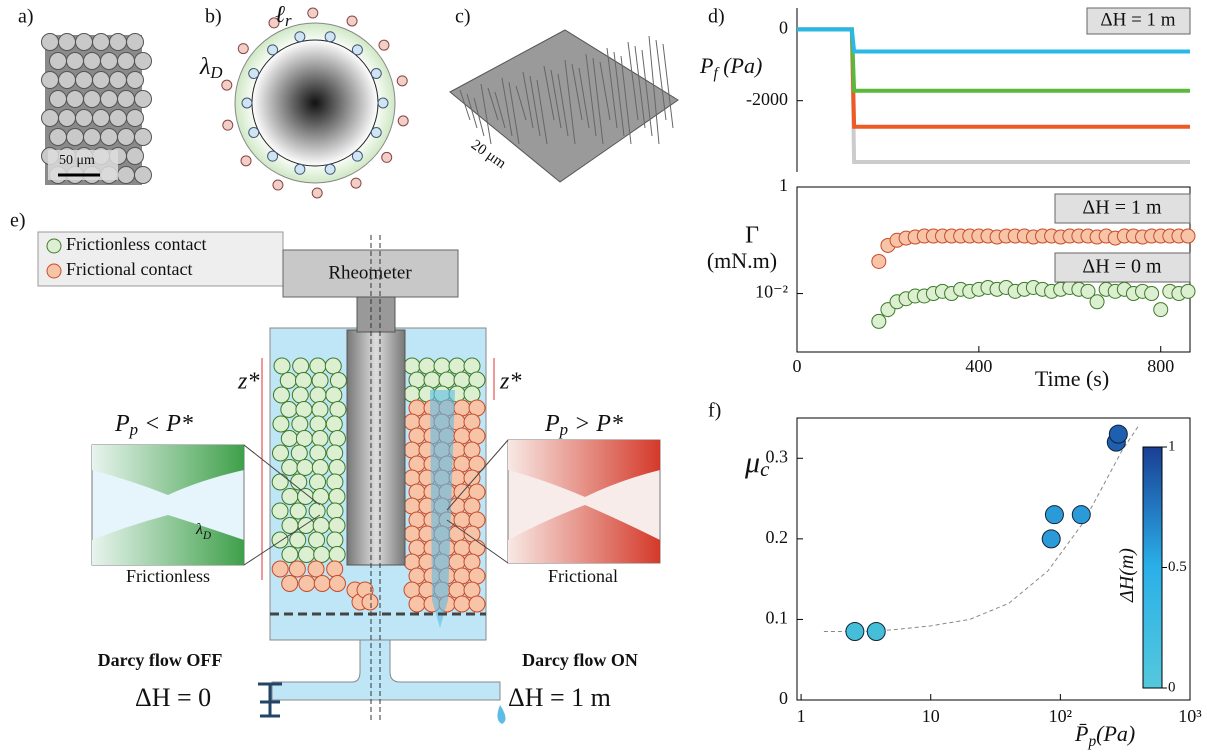 The image size is (1207, 754). Describe the element at coordinates (931, 716) in the screenshot. I see `x-tick-label: 10` at that location.